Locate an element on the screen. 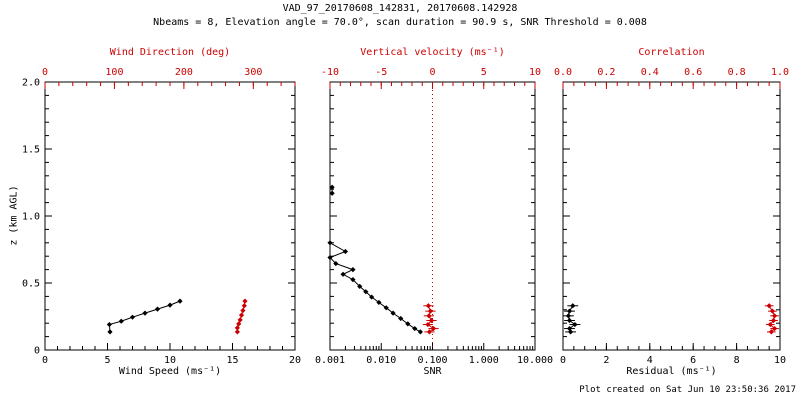 This screenshot has height=400, width=800. svg-text: 0.6 is located at coordinates (693, 72).